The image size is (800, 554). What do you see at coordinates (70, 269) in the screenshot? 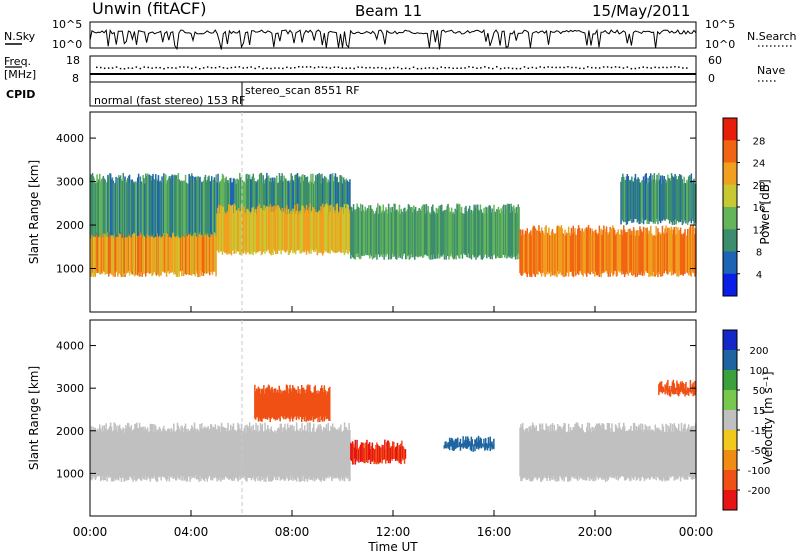
I see `ytick-label: 1000` at bounding box center [70, 269].